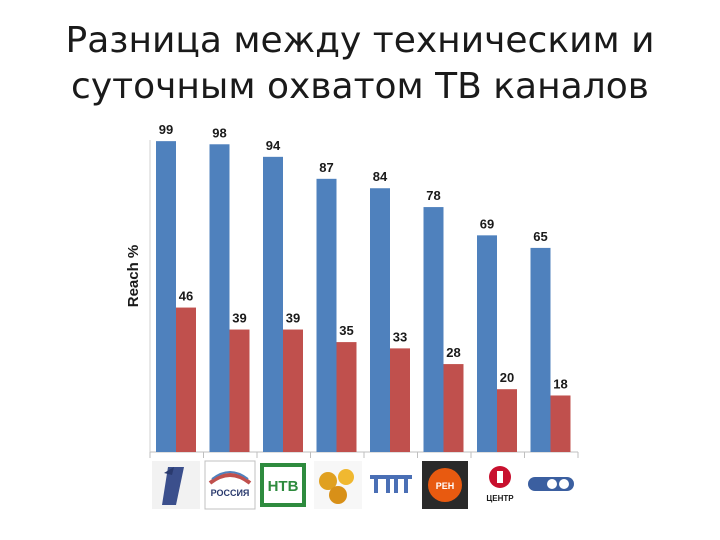  I want to click on value-label-series2-8: 18, so click(560, 383).